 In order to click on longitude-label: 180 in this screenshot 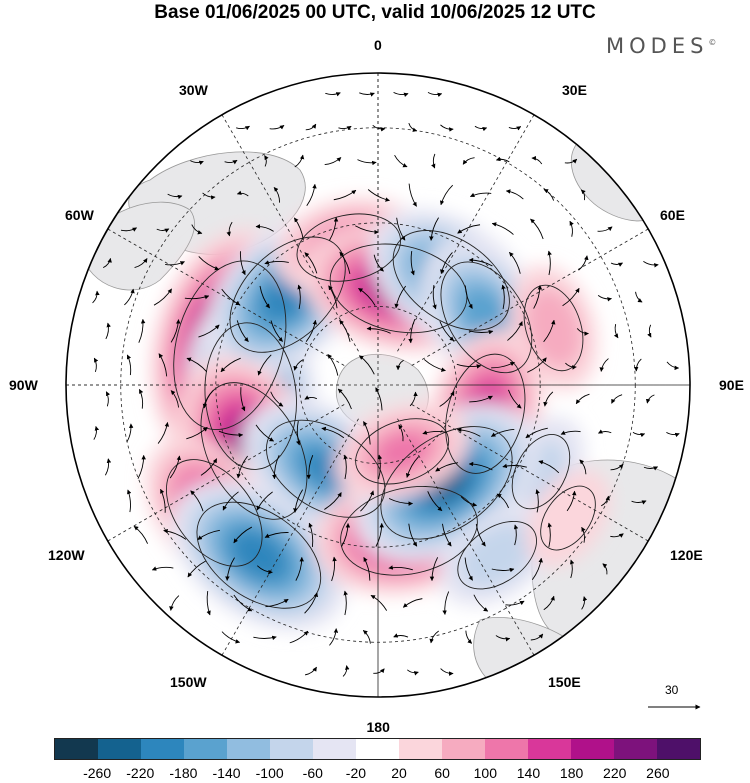, I will do `click(378, 727)`.